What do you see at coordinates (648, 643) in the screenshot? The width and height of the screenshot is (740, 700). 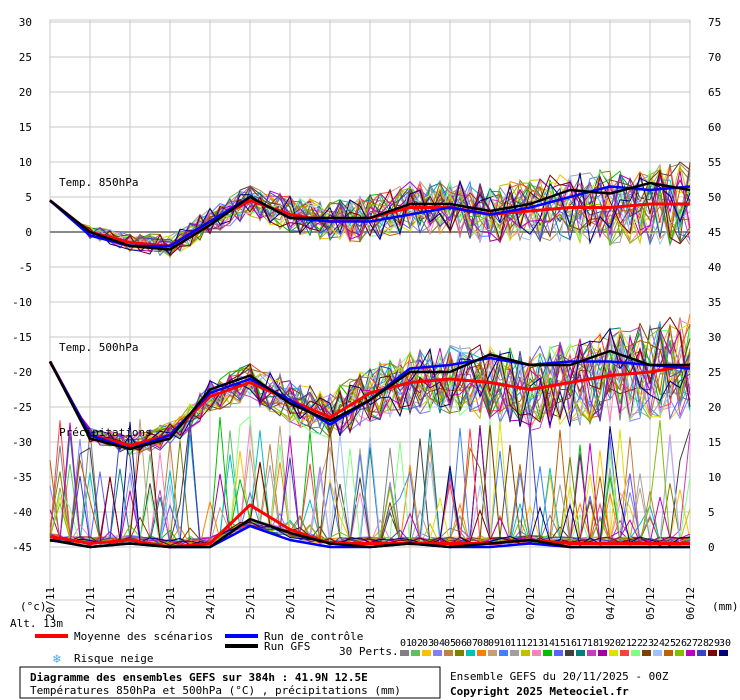 I see `pert-number: 23` at bounding box center [648, 643].